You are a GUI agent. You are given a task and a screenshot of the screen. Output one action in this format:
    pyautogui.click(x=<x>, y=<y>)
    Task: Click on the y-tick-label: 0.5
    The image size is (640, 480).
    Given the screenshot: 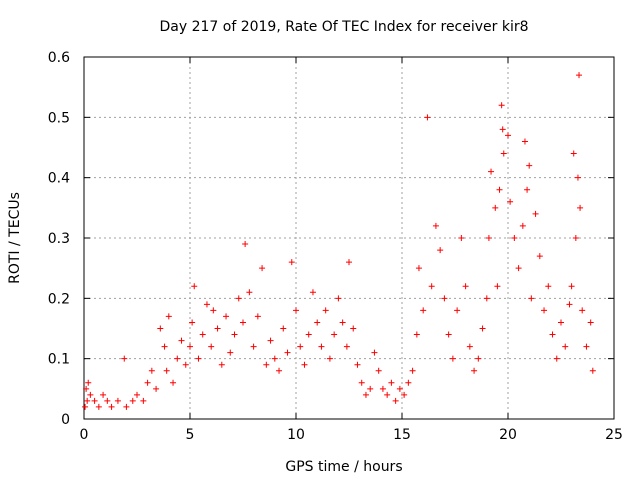 What is the action you would take?
    pyautogui.click(x=59, y=118)
    